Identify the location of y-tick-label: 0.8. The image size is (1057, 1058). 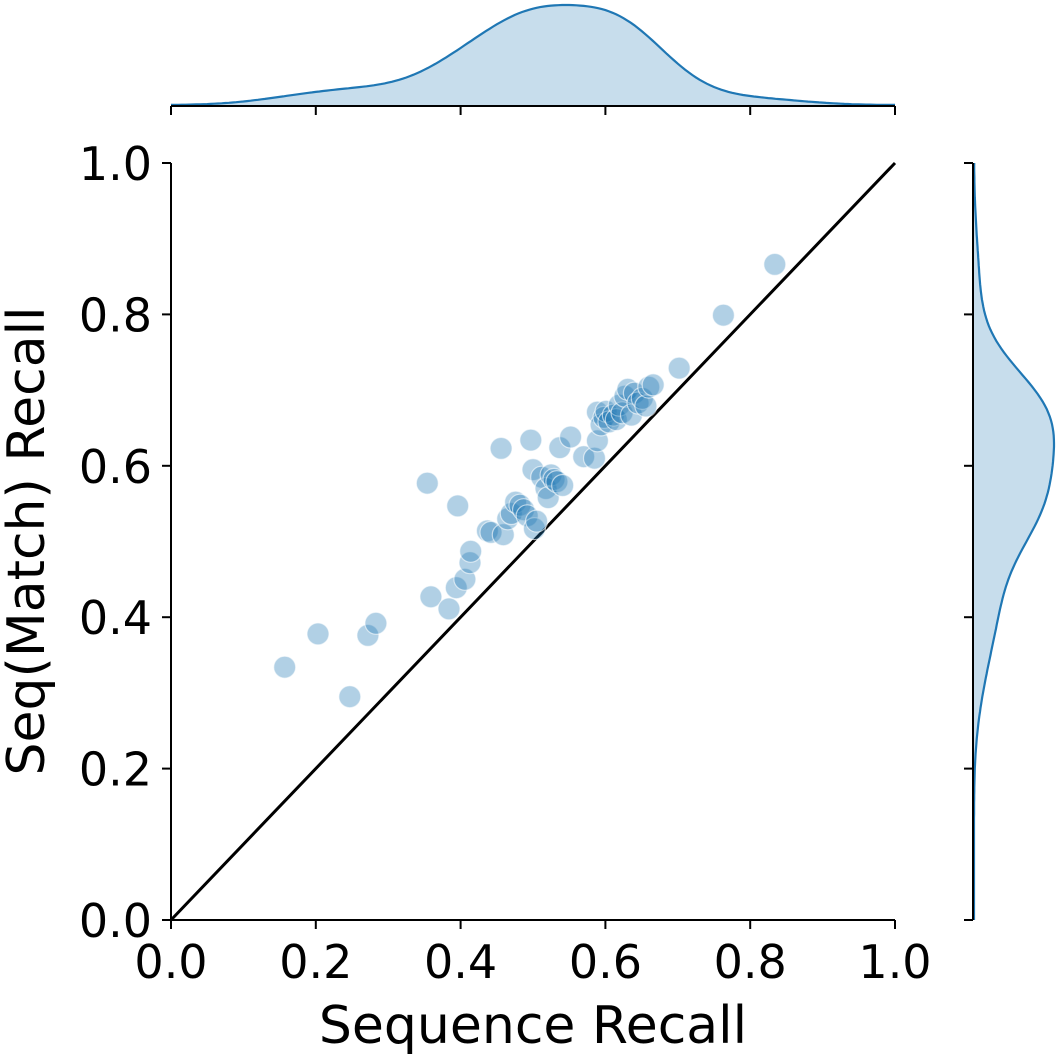
(115, 315).